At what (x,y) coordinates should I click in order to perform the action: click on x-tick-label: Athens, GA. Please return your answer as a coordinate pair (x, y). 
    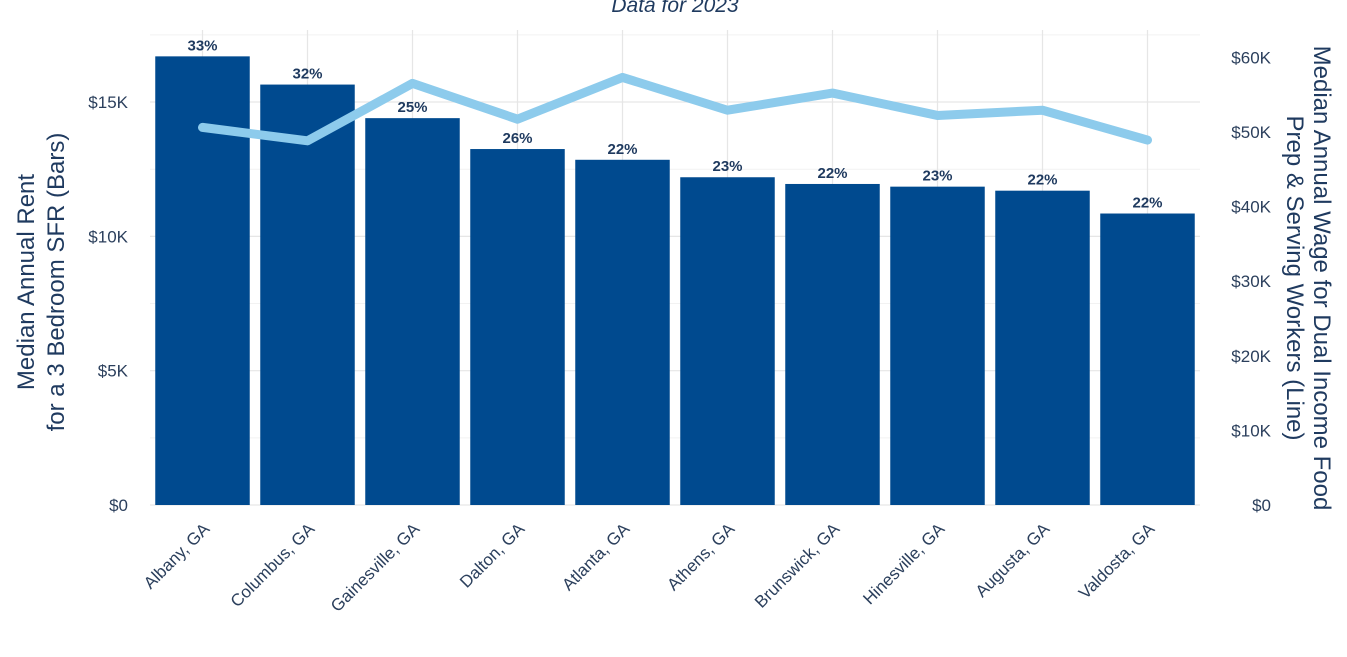
    Looking at the image, I should click on (700, 556).